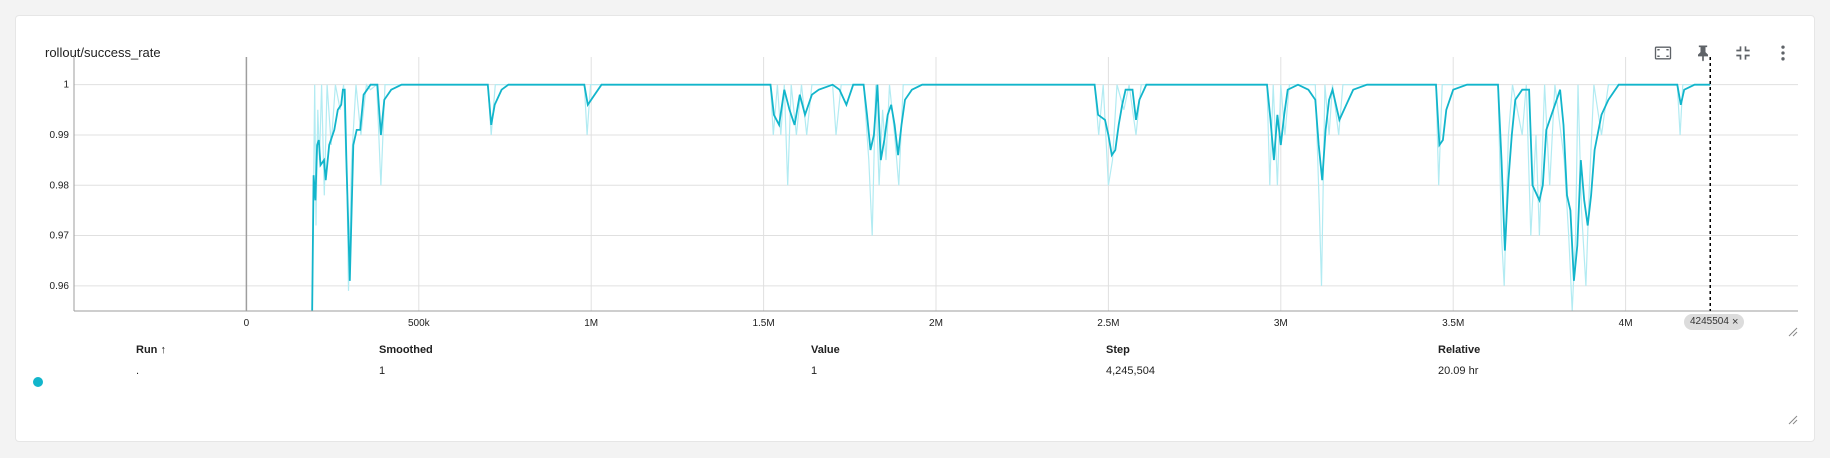  Describe the element at coordinates (103, 52) in the screenshot. I see `card-title: rollout/success_rate` at that location.